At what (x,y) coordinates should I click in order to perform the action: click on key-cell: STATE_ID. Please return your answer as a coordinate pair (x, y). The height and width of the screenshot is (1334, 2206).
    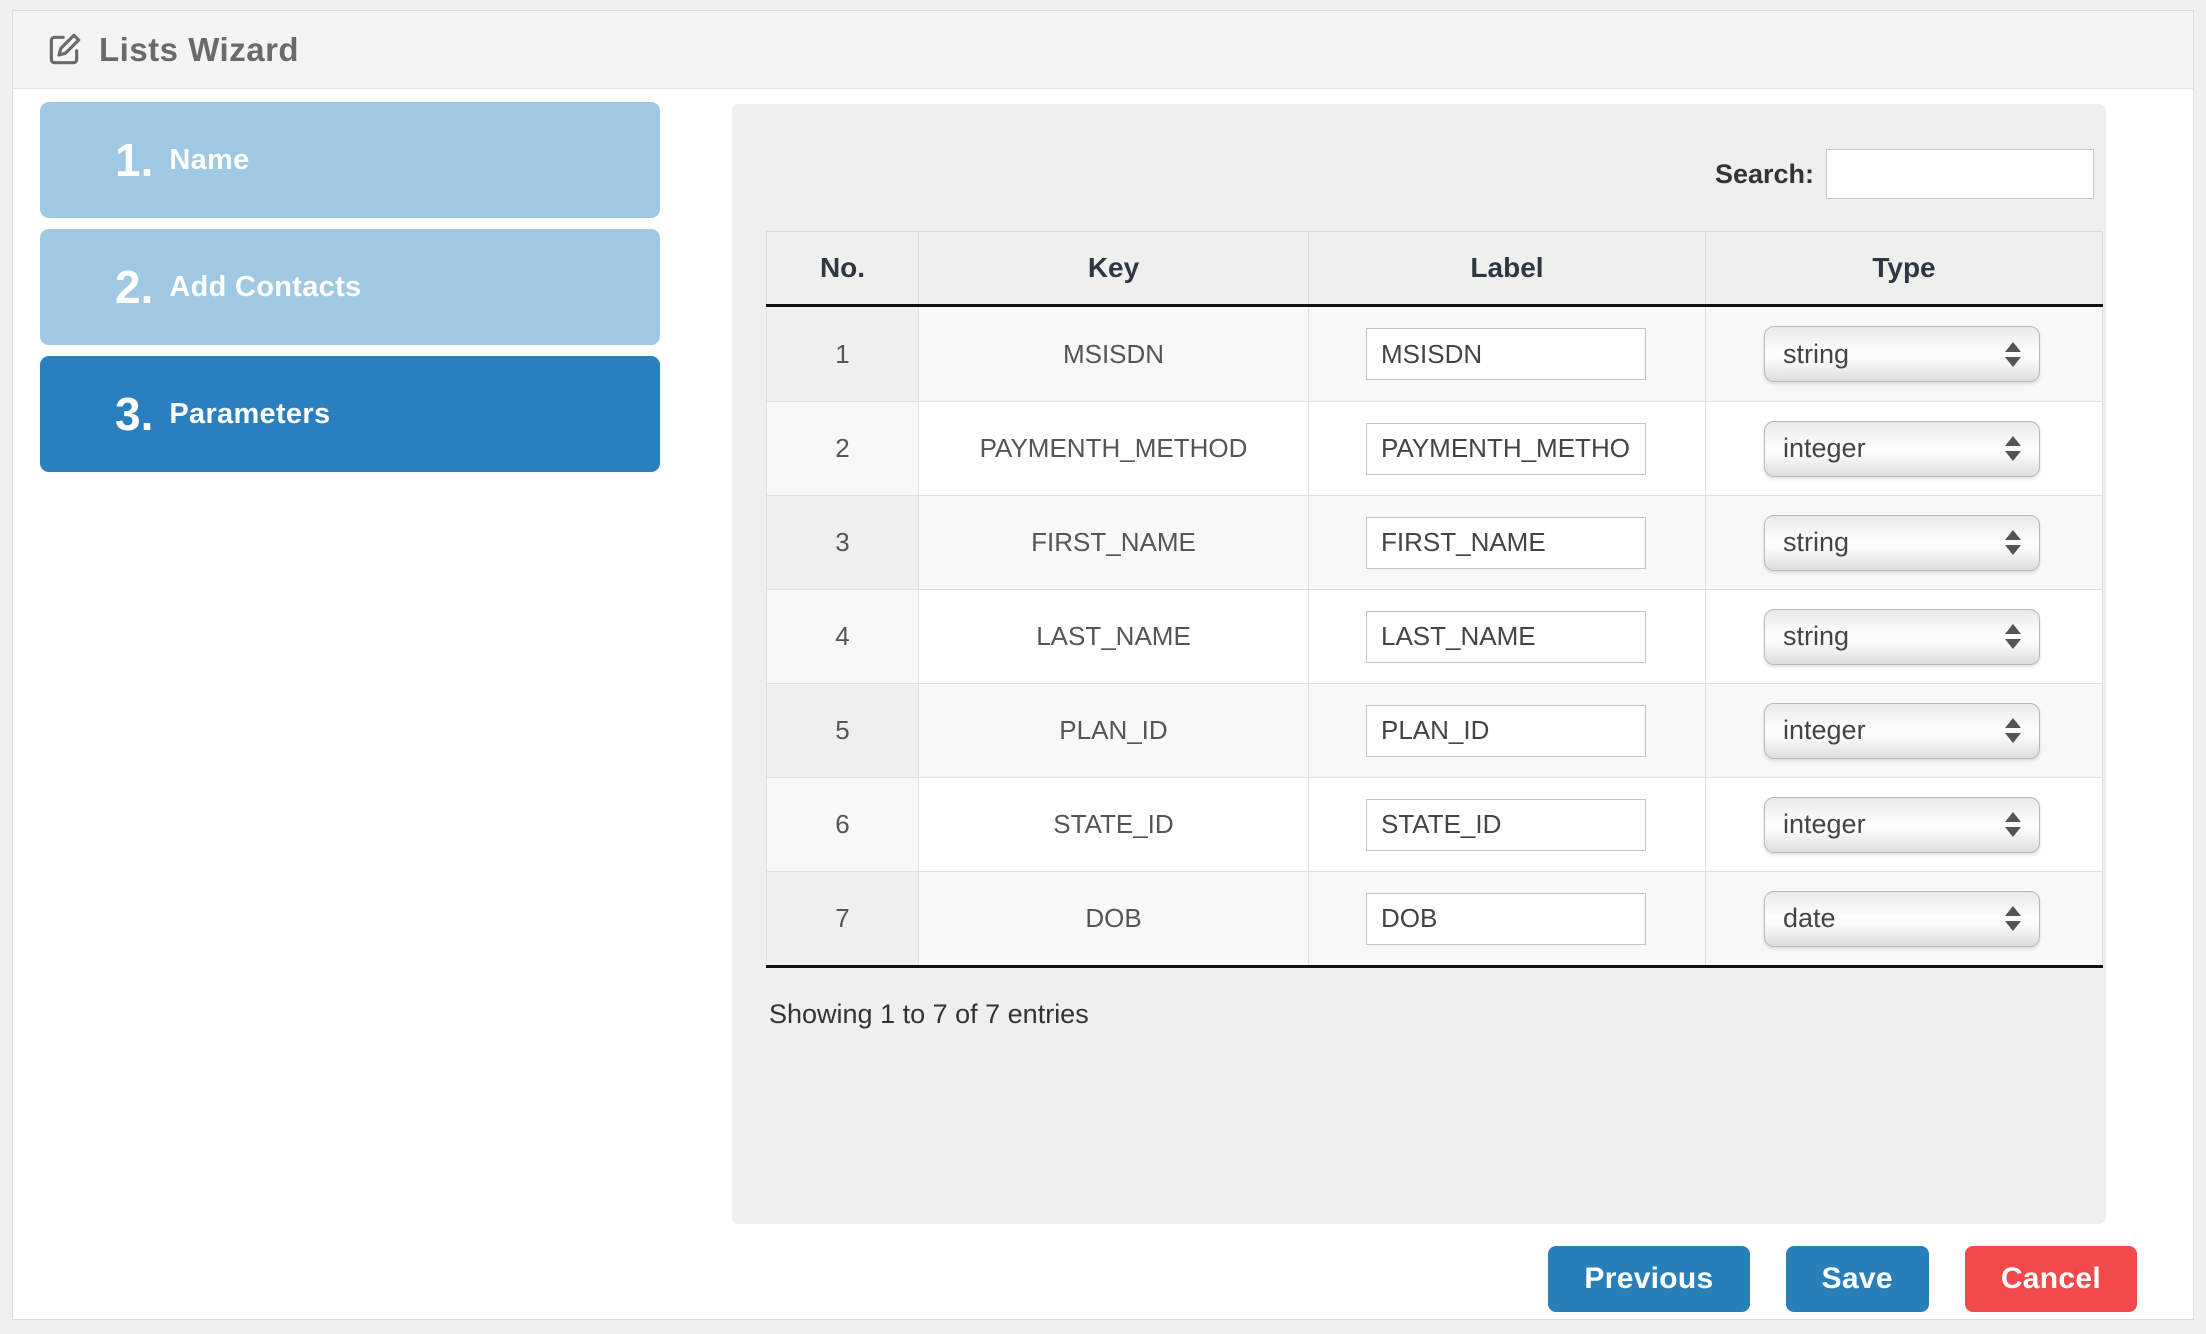
    Looking at the image, I should click on (1113, 824).